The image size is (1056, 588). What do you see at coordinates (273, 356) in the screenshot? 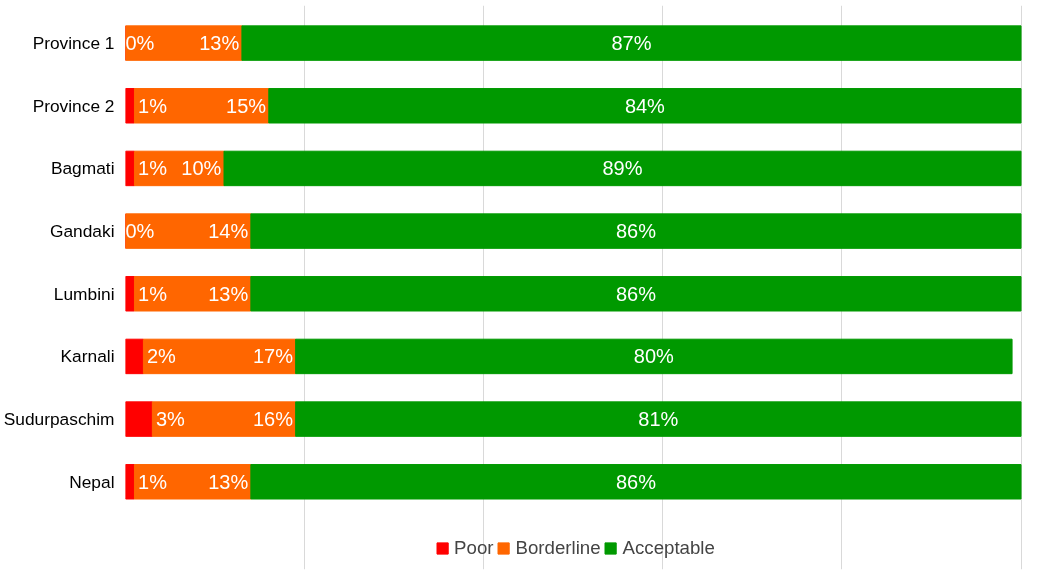
I see `data-label: 17%` at bounding box center [273, 356].